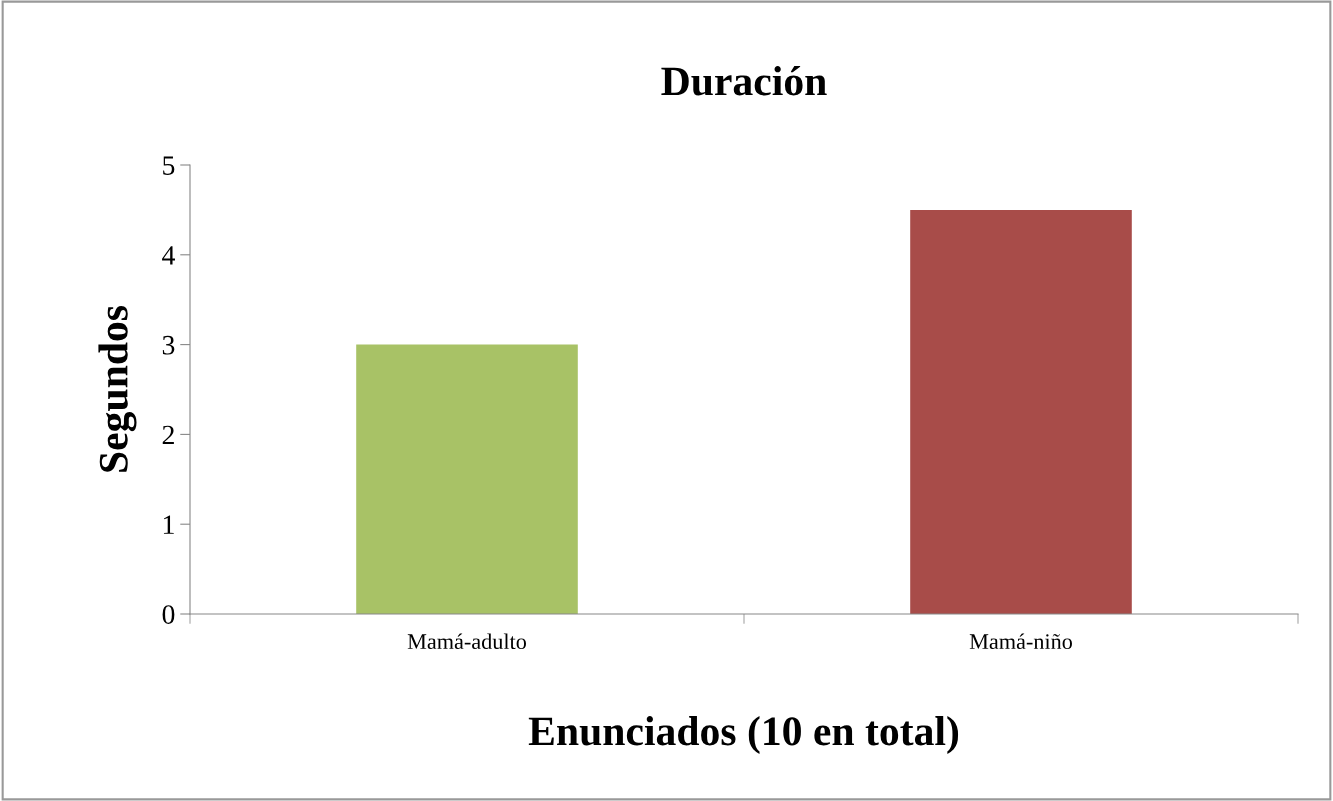  I want to click on x-axis-title: Enunciados (10 en total), so click(743, 735).